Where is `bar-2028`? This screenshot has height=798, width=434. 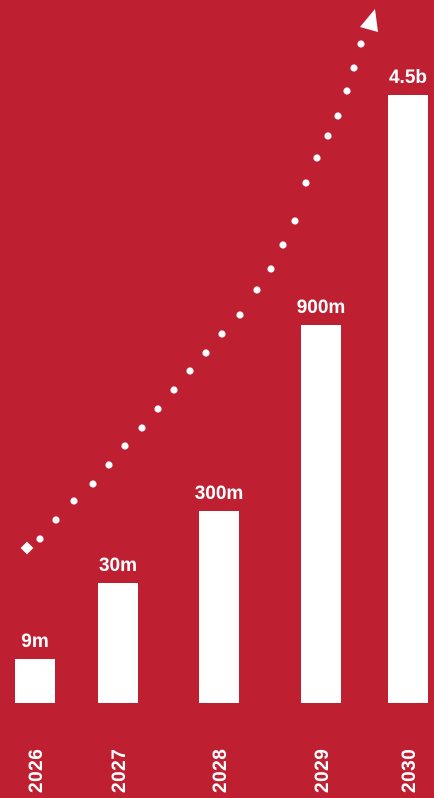 bar-2028 is located at coordinates (219, 607).